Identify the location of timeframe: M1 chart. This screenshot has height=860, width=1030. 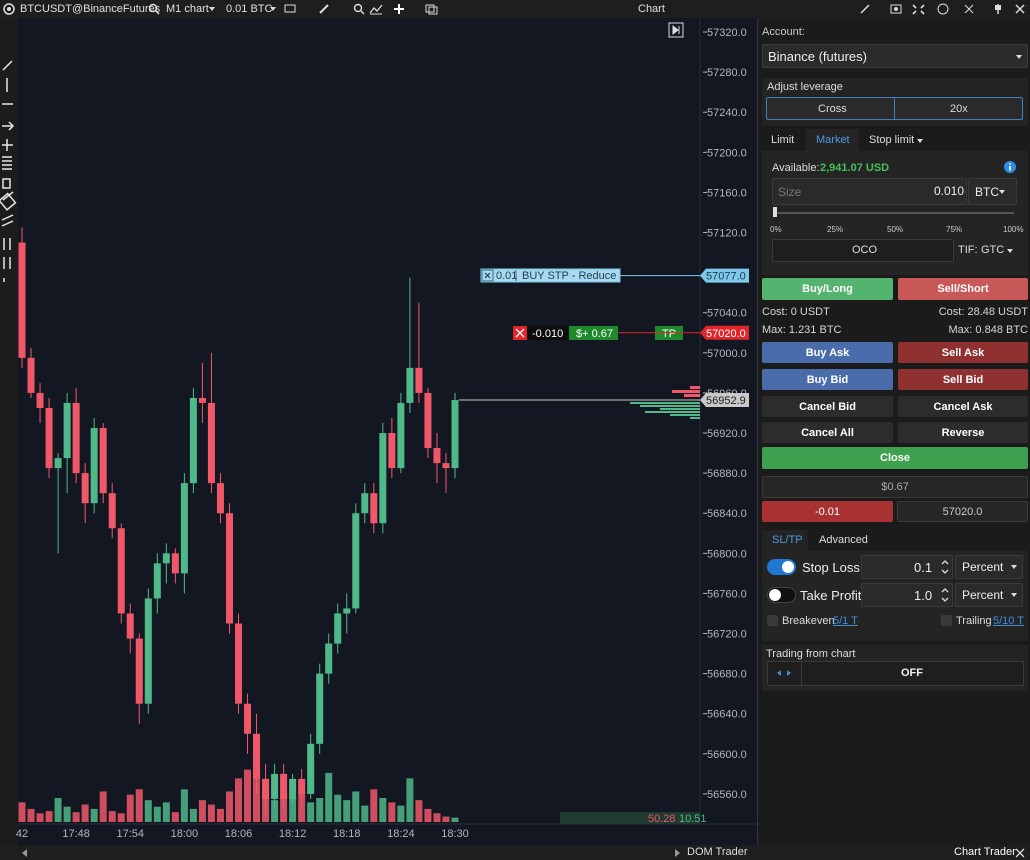
(187, 9).